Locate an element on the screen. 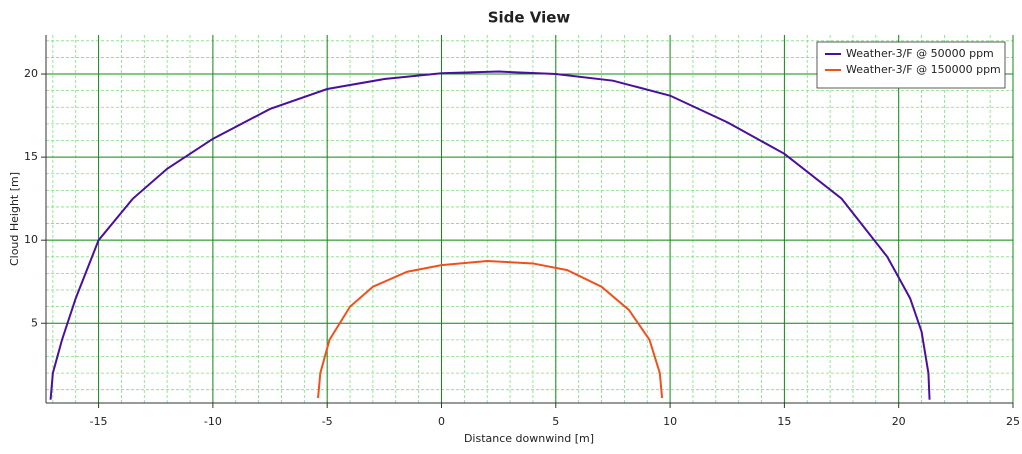 This screenshot has height=454, width=1022. x-axis-label: Distance downwind [m] is located at coordinates (529, 438).